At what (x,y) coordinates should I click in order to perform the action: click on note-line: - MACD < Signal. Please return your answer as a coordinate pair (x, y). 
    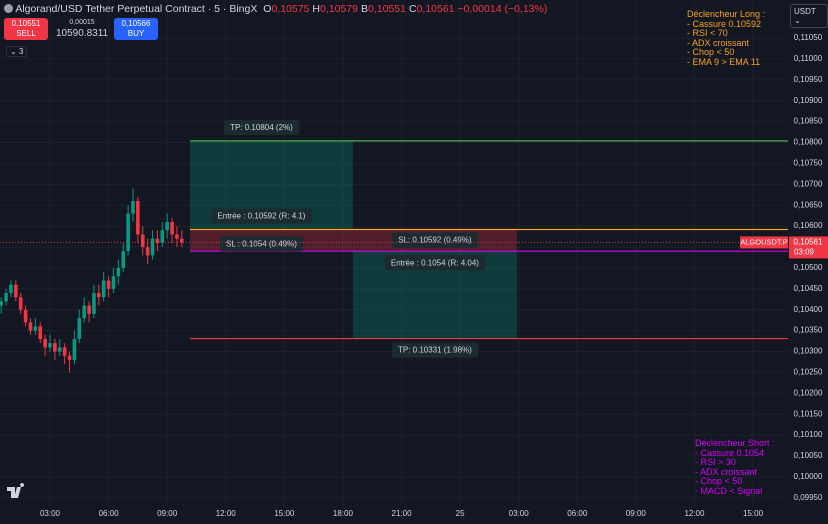
    Looking at the image, I should click on (729, 490).